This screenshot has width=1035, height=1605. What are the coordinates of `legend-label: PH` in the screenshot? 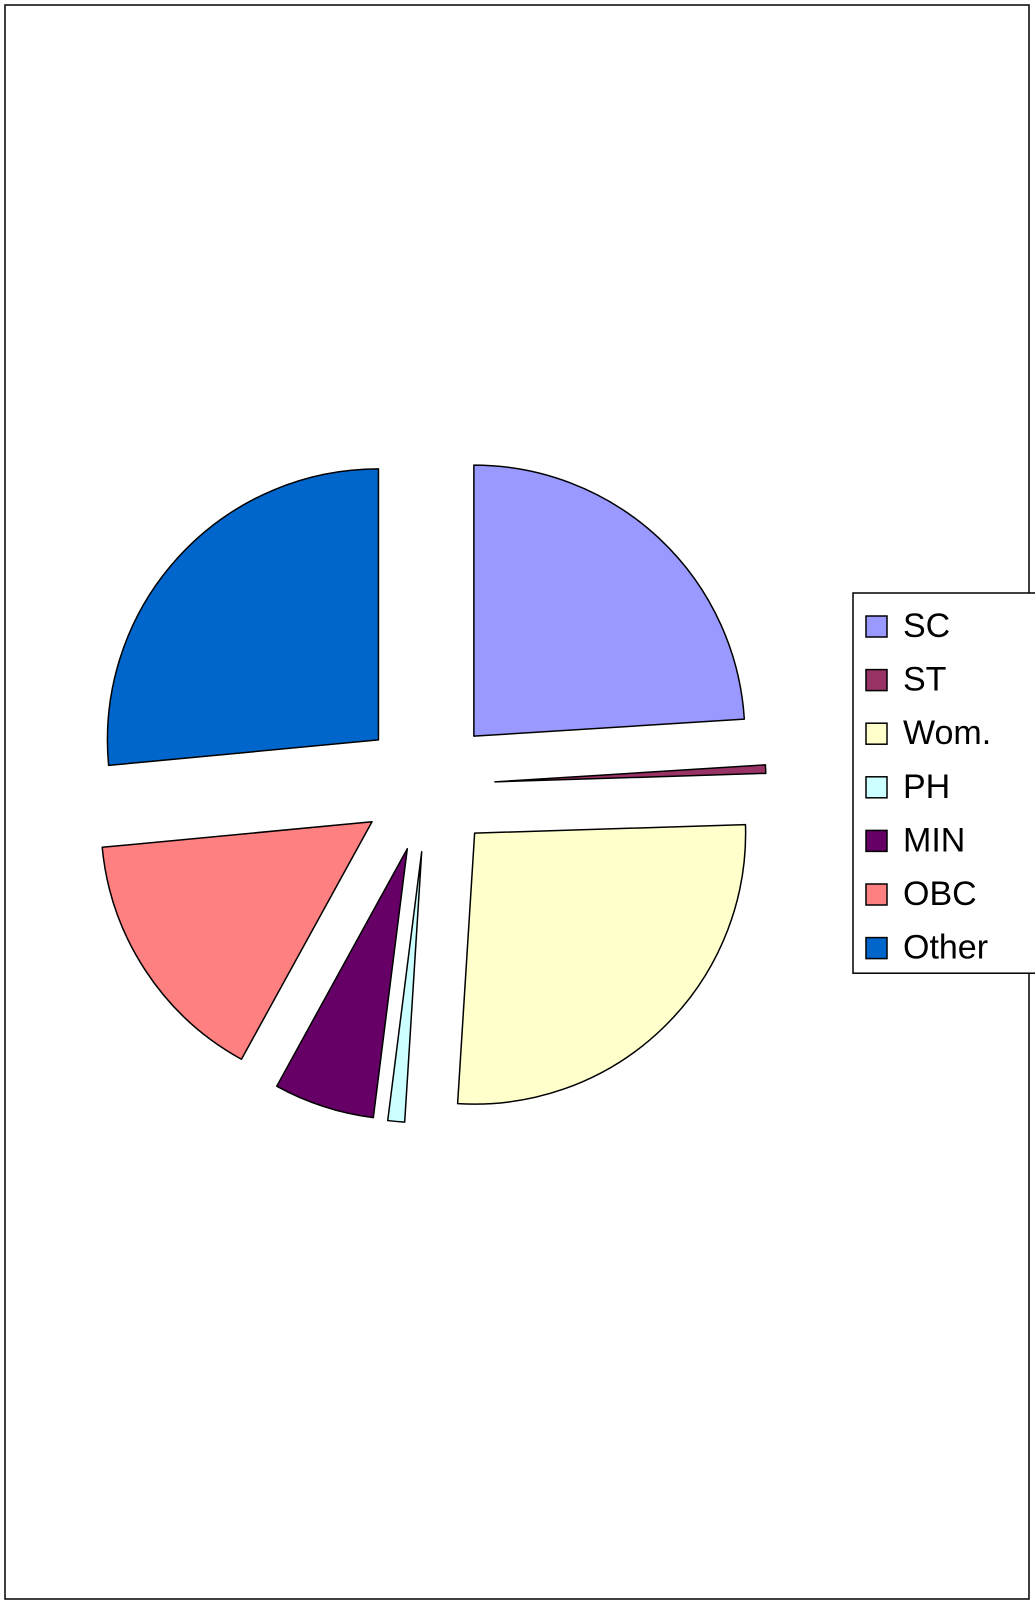 It's located at (926, 787).